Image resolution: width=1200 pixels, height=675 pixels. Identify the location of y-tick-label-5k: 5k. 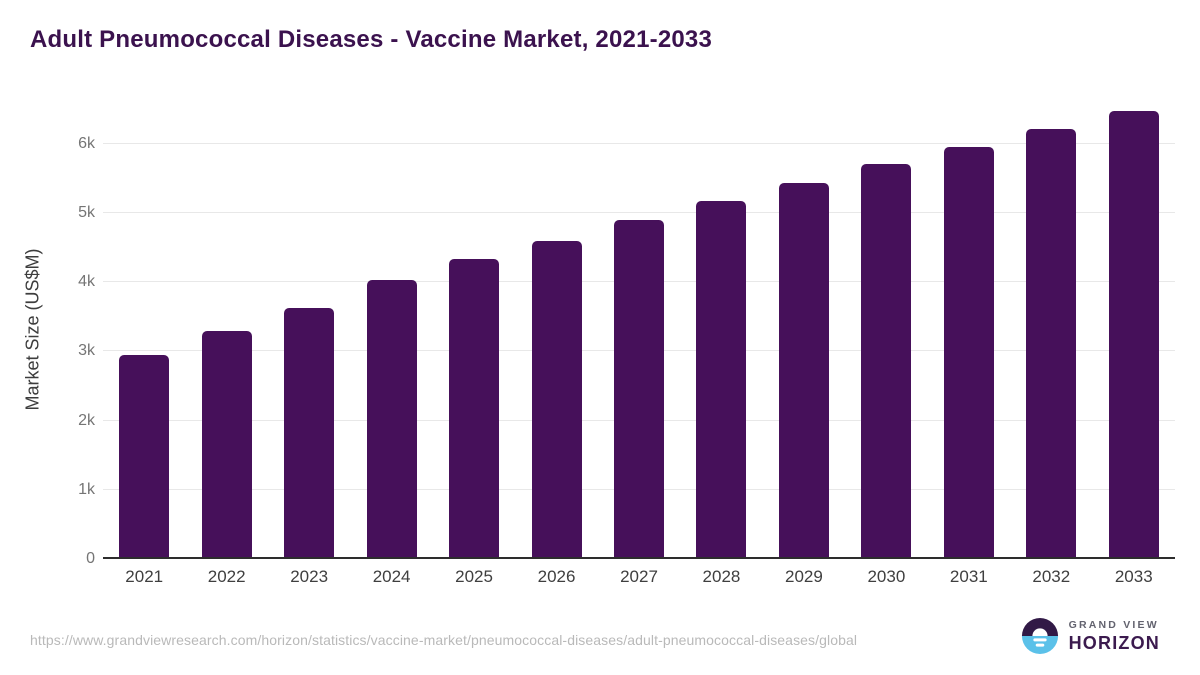
(86, 213).